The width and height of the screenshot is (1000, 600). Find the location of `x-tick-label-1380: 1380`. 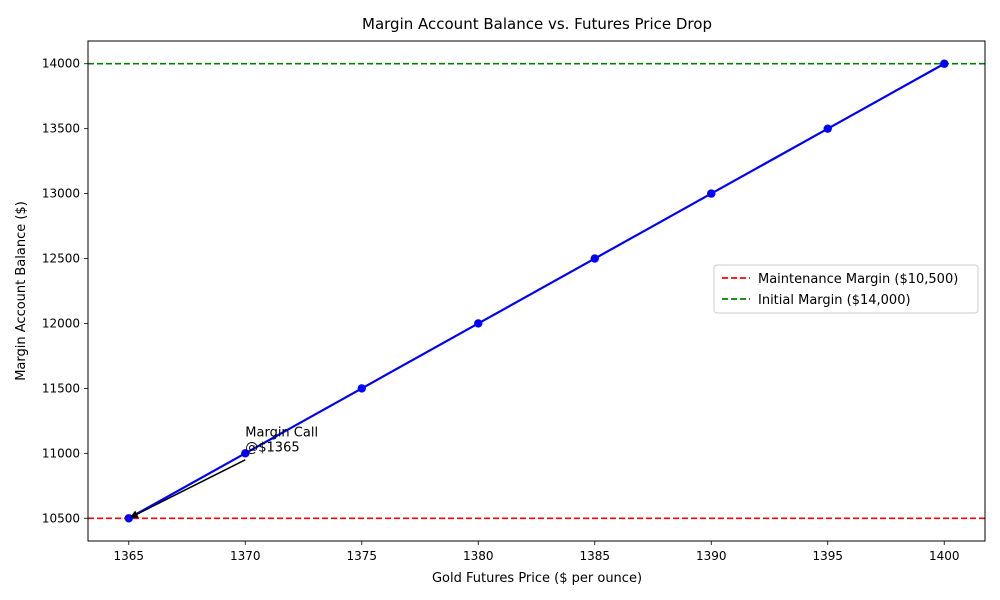

x-tick-label-1380: 1380 is located at coordinates (478, 556).